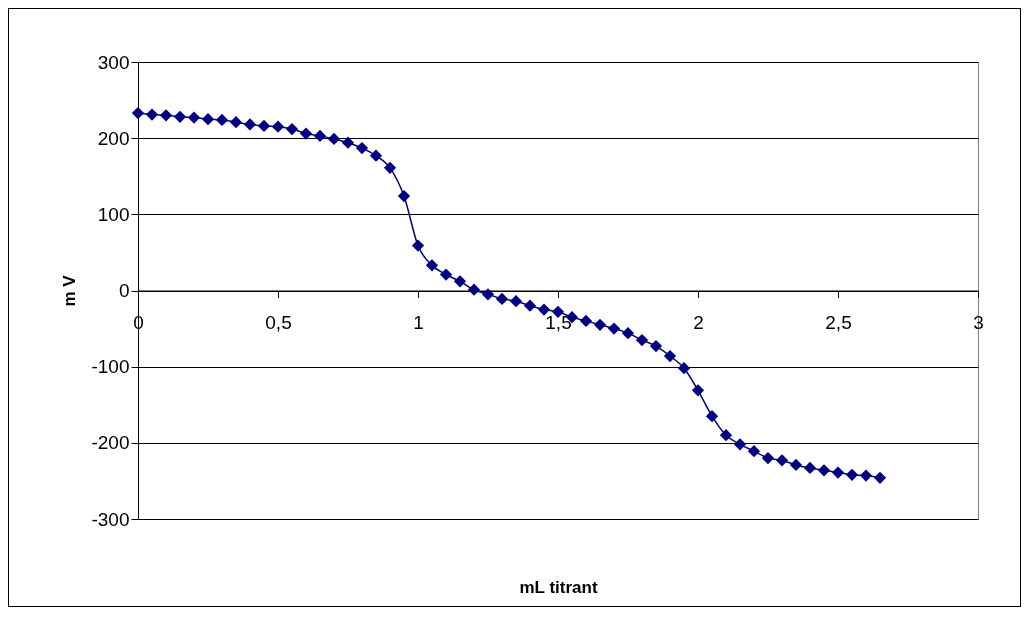 The width and height of the screenshot is (1030, 619). What do you see at coordinates (70, 290) in the screenshot?
I see `y-axis-title: m V` at bounding box center [70, 290].